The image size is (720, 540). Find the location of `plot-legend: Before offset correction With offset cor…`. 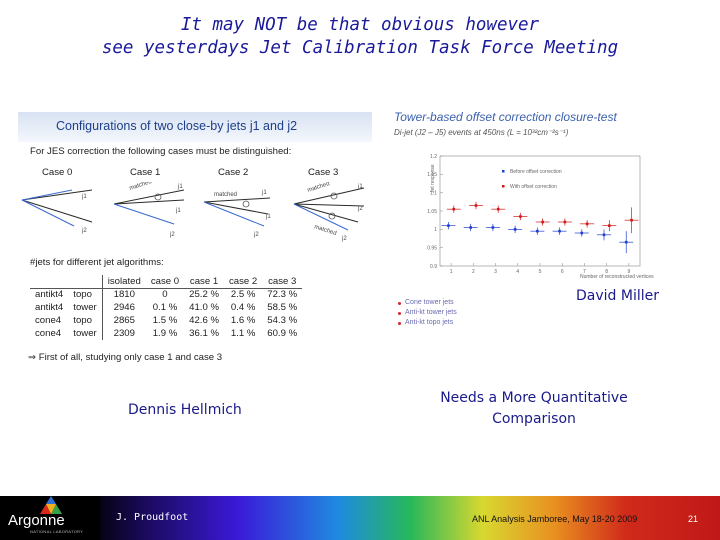

plot-legend: Before offset correction With offset cor… is located at coordinates (532, 179).